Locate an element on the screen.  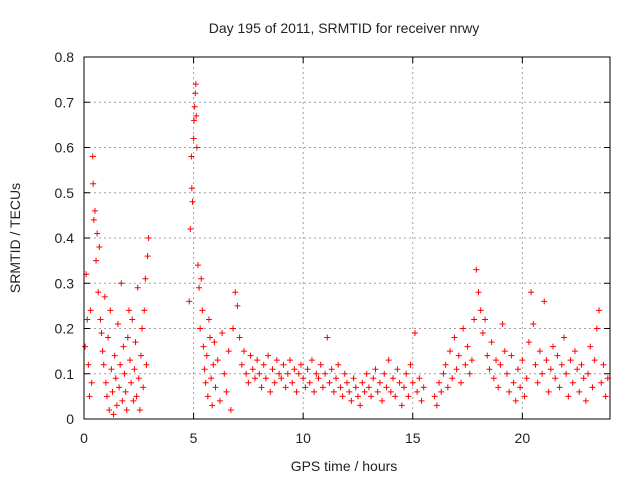
y-tick-label: 0.1 is located at coordinates (65, 374).